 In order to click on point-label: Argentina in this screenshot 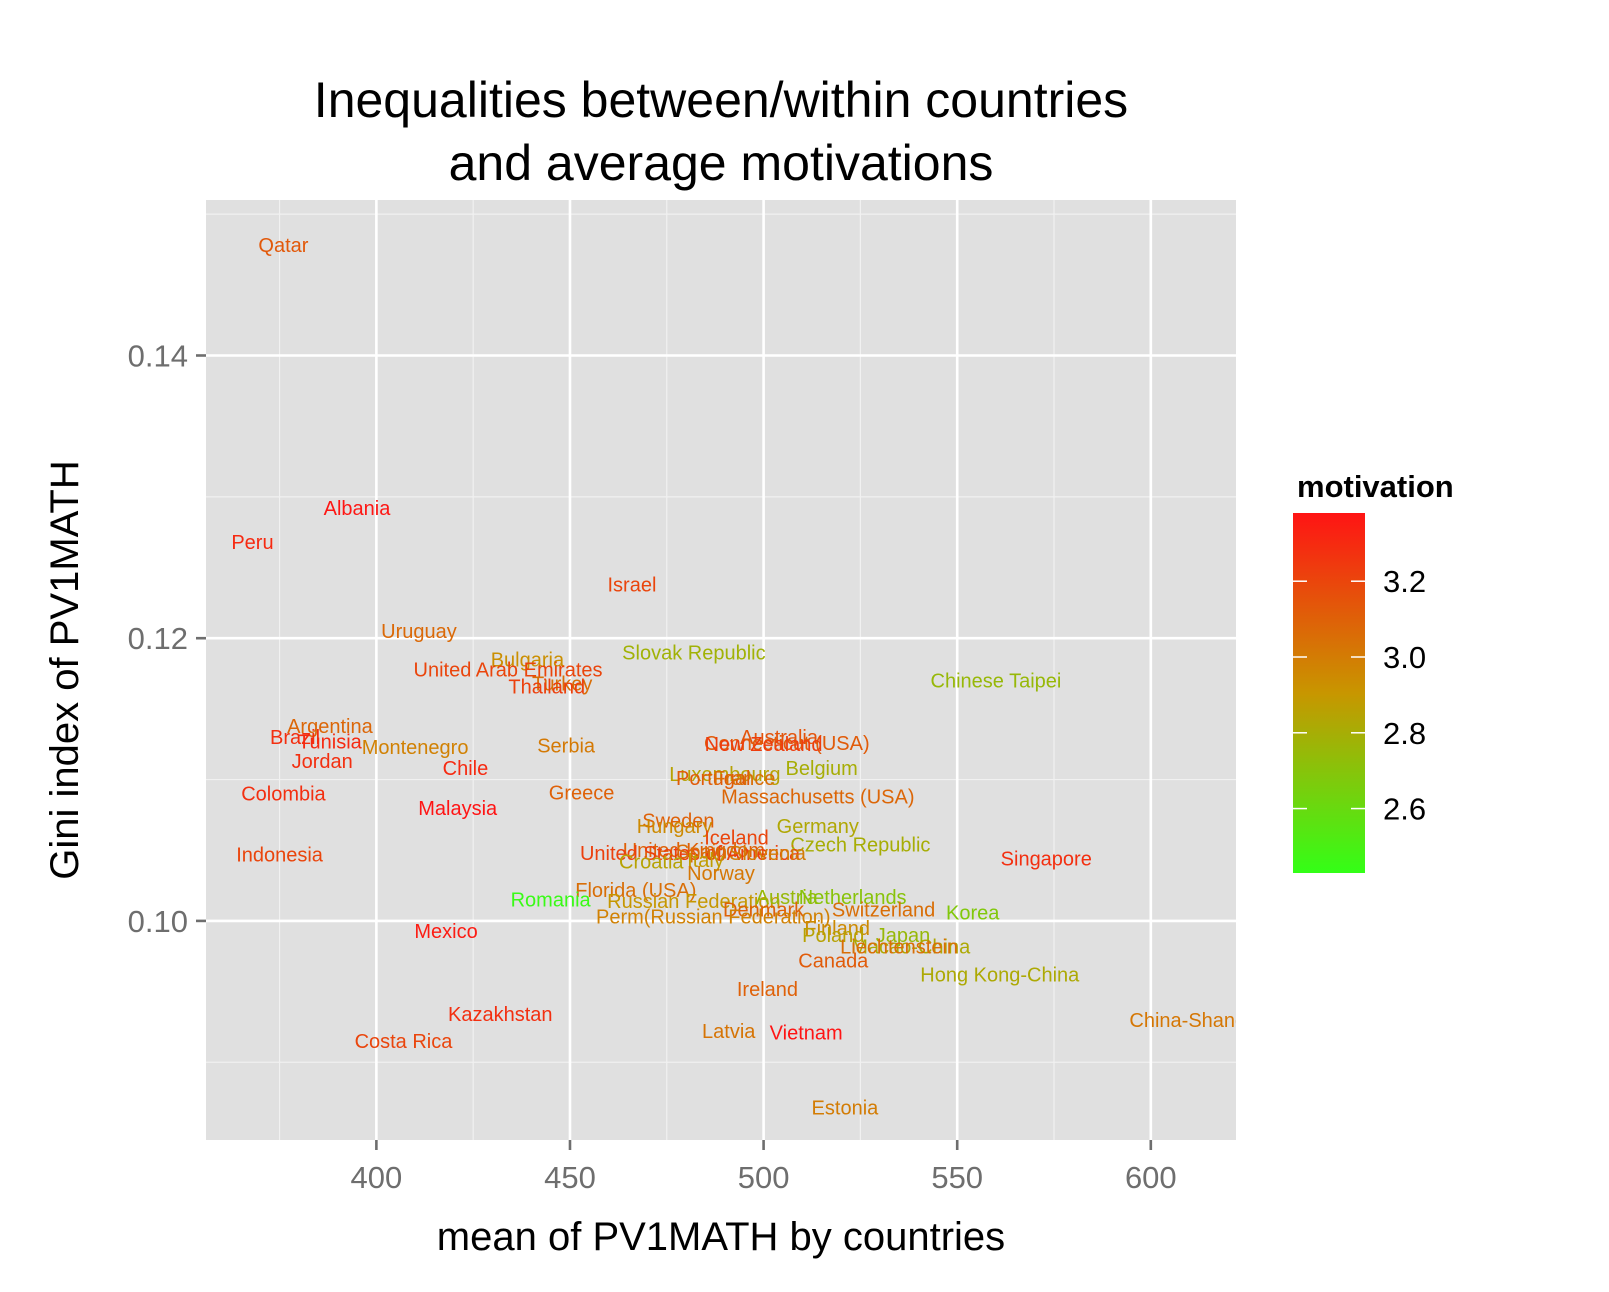, I will do `click(330, 727)`.